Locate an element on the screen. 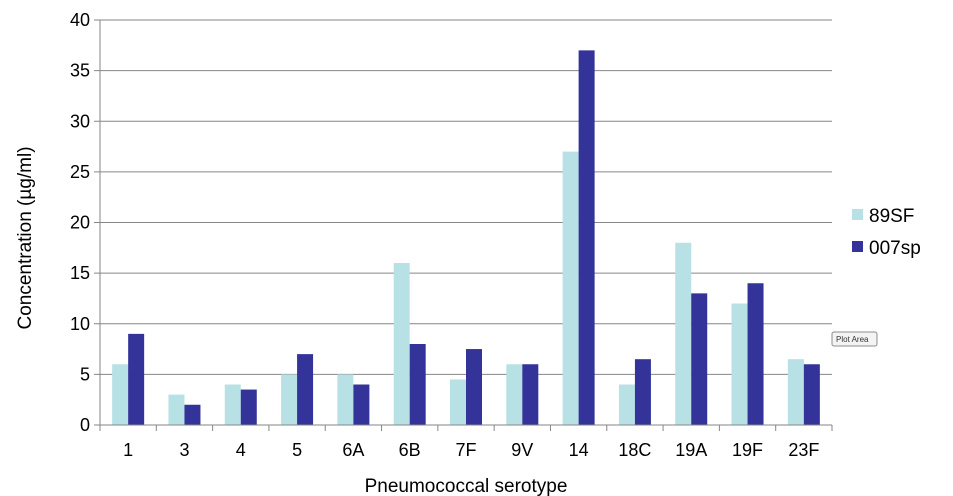 Image resolution: width=953 pixels, height=496 pixels. y-tick-label: 25 is located at coordinates (80, 172).